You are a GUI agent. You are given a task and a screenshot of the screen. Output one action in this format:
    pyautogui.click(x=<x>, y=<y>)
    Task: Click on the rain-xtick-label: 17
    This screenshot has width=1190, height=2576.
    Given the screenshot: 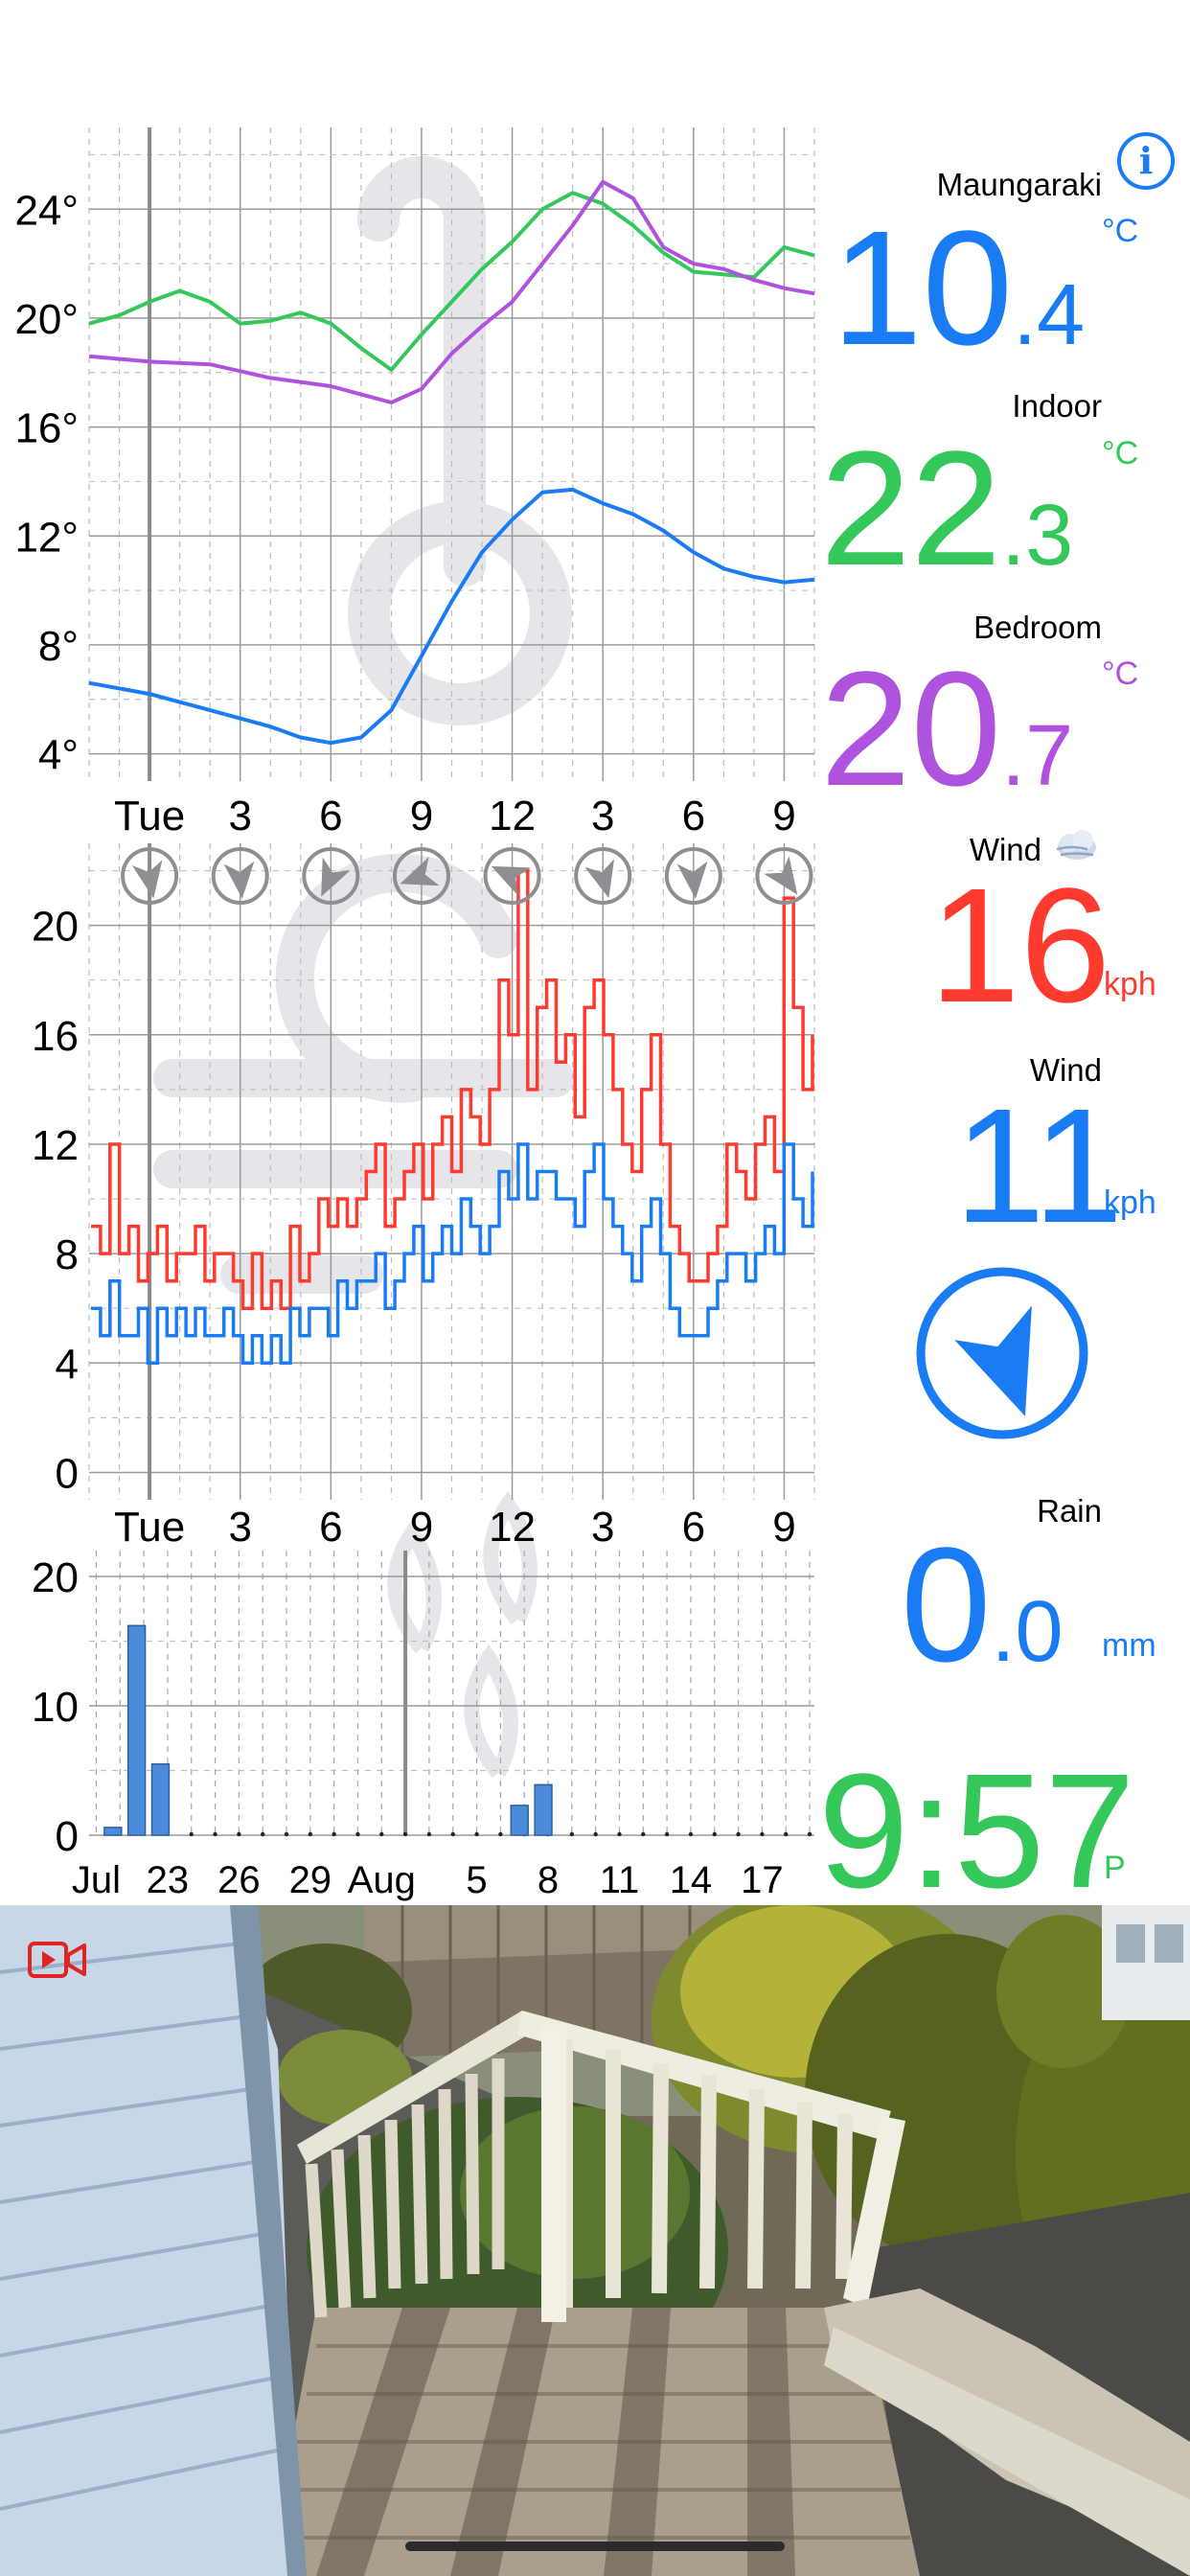 What is the action you would take?
    pyautogui.click(x=763, y=1880)
    